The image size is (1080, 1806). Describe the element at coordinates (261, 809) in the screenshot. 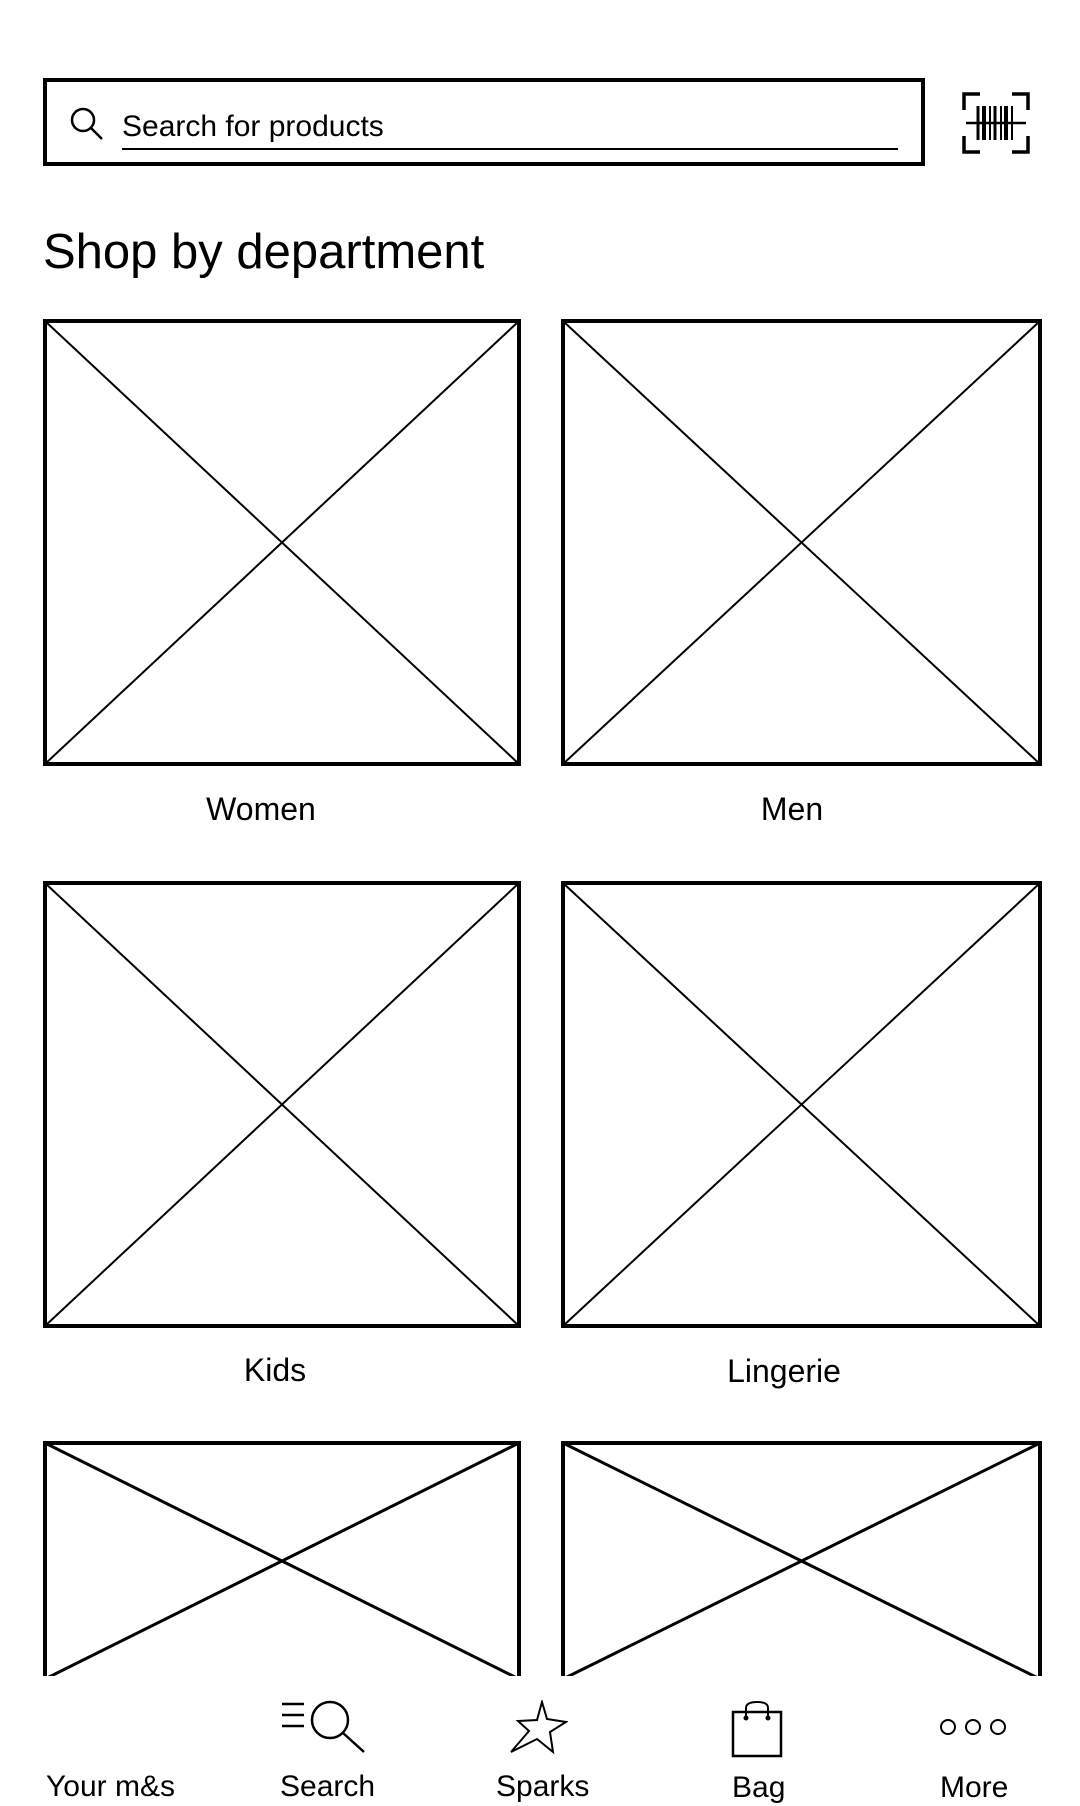

I see `department-label: Women` at that location.